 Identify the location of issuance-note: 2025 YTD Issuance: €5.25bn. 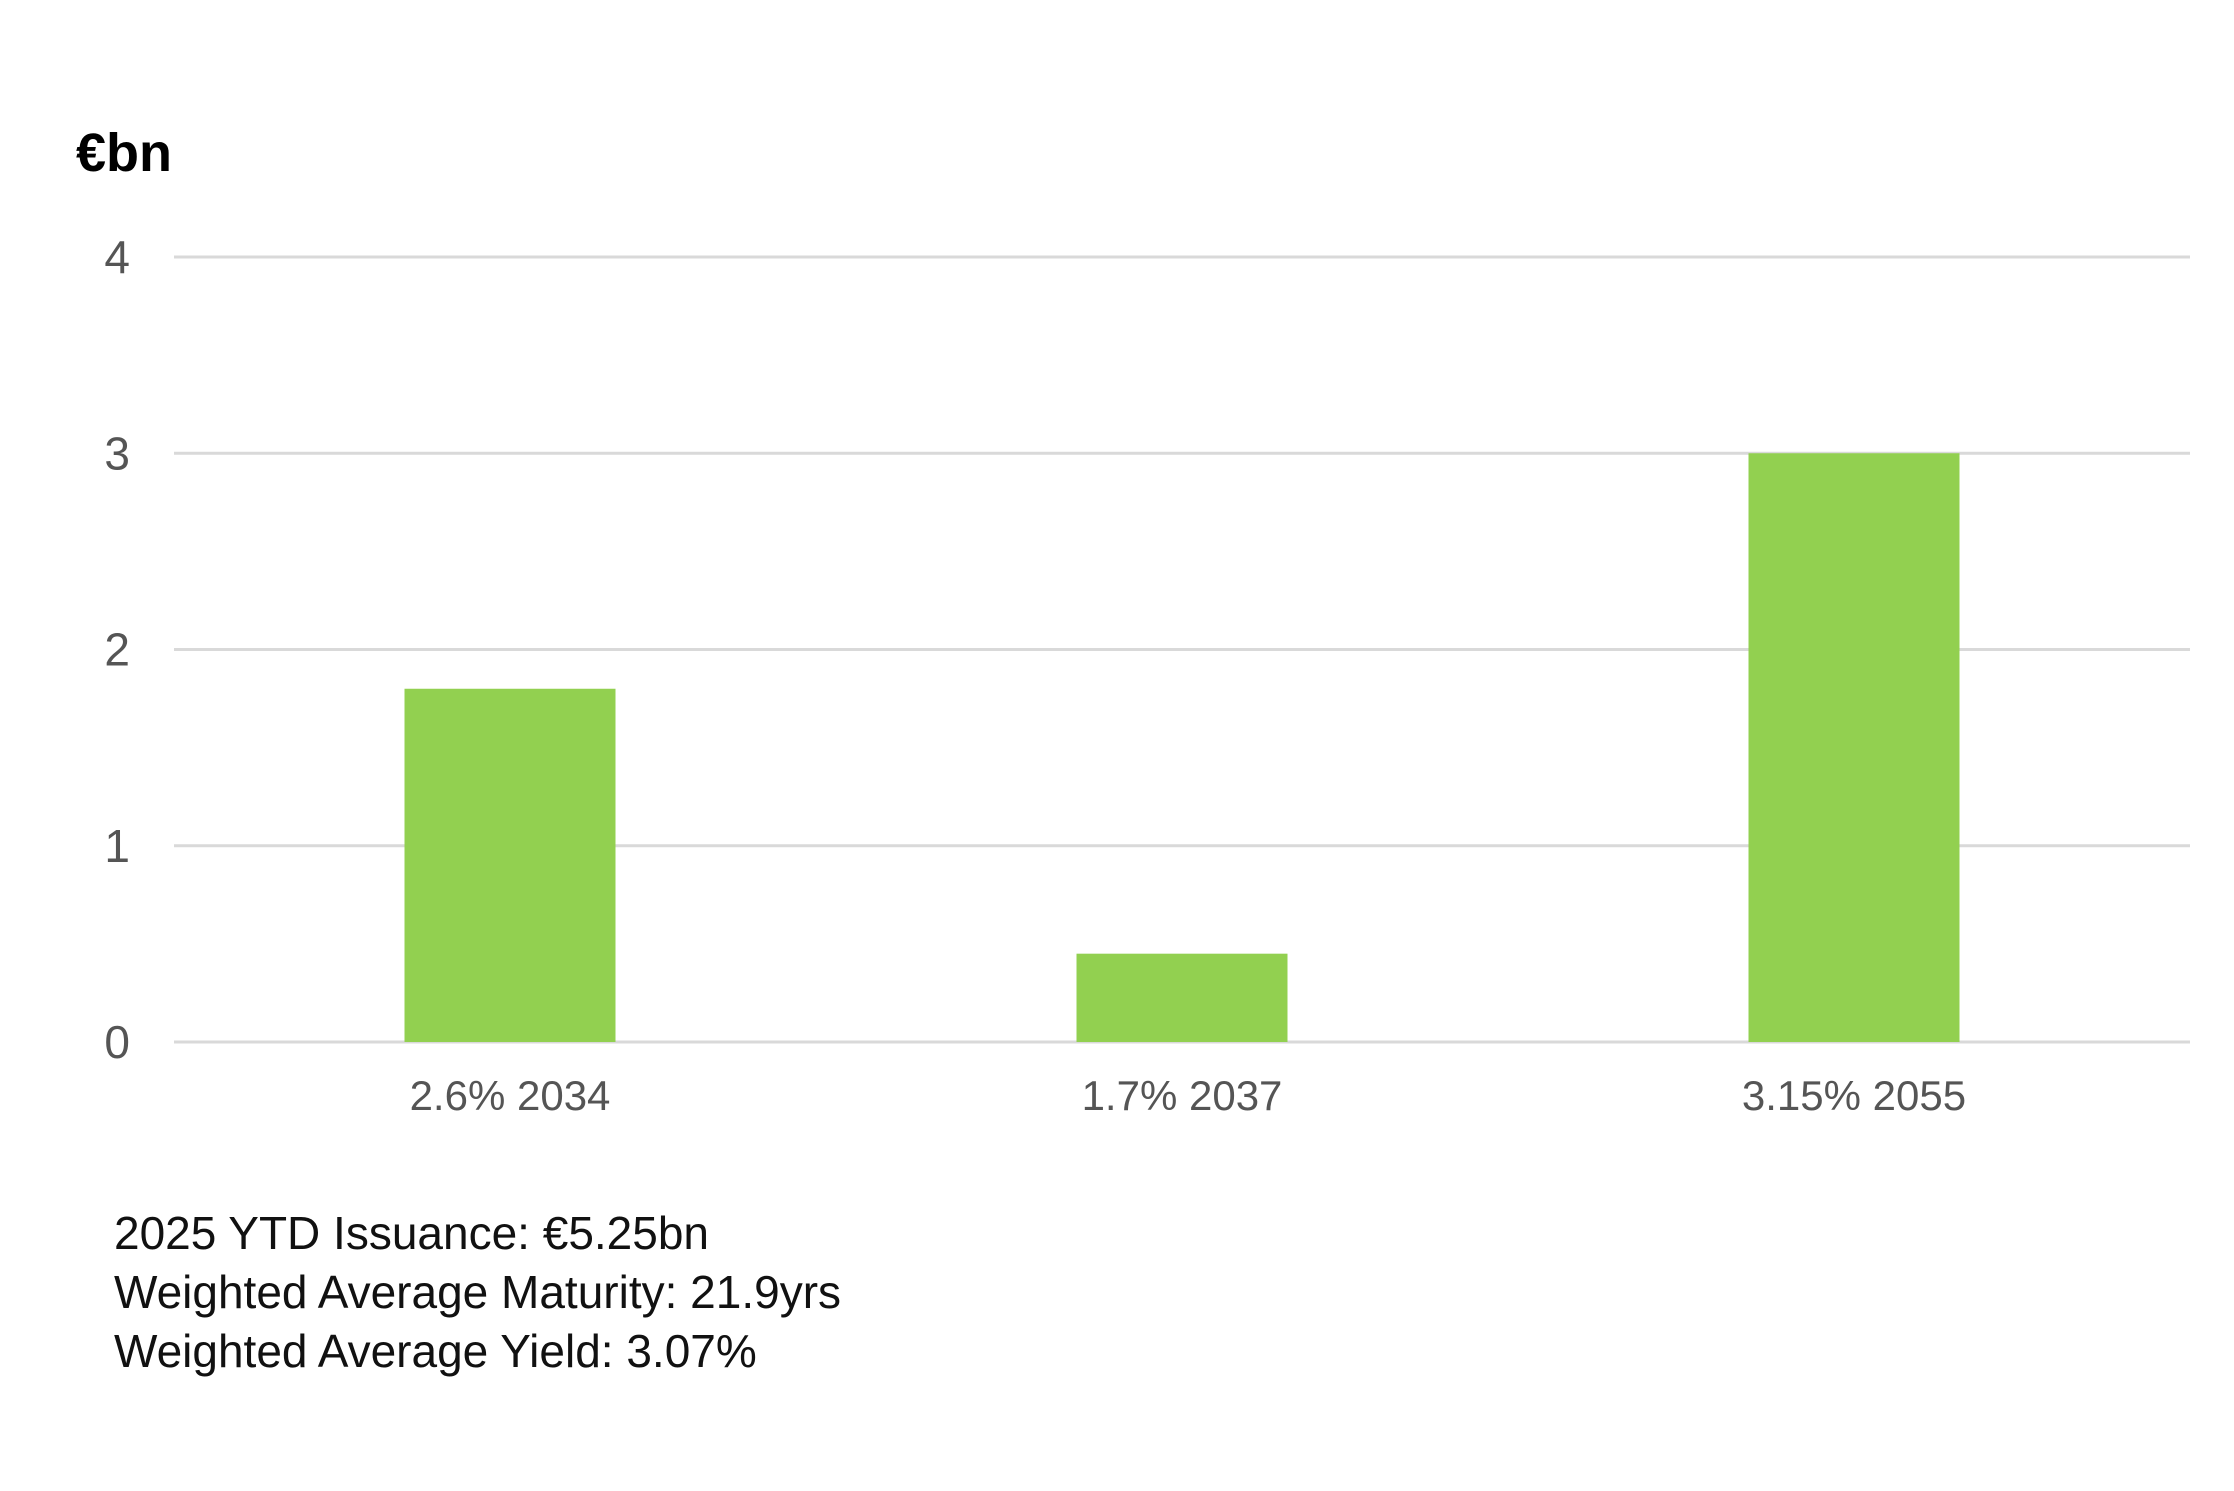
(412, 1233).